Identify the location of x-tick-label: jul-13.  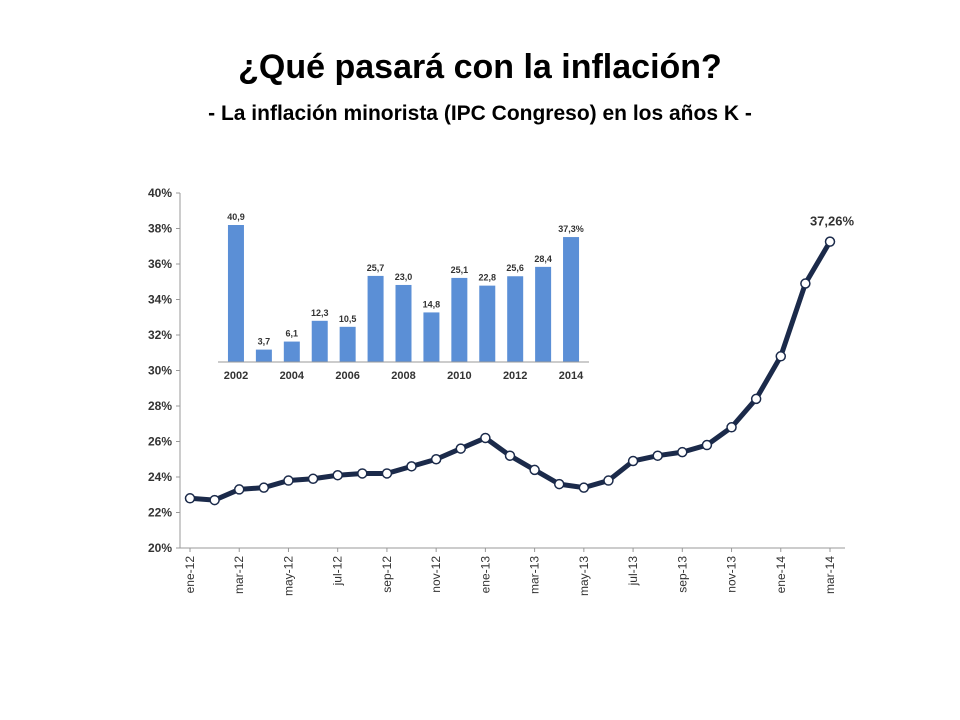
(633, 571).